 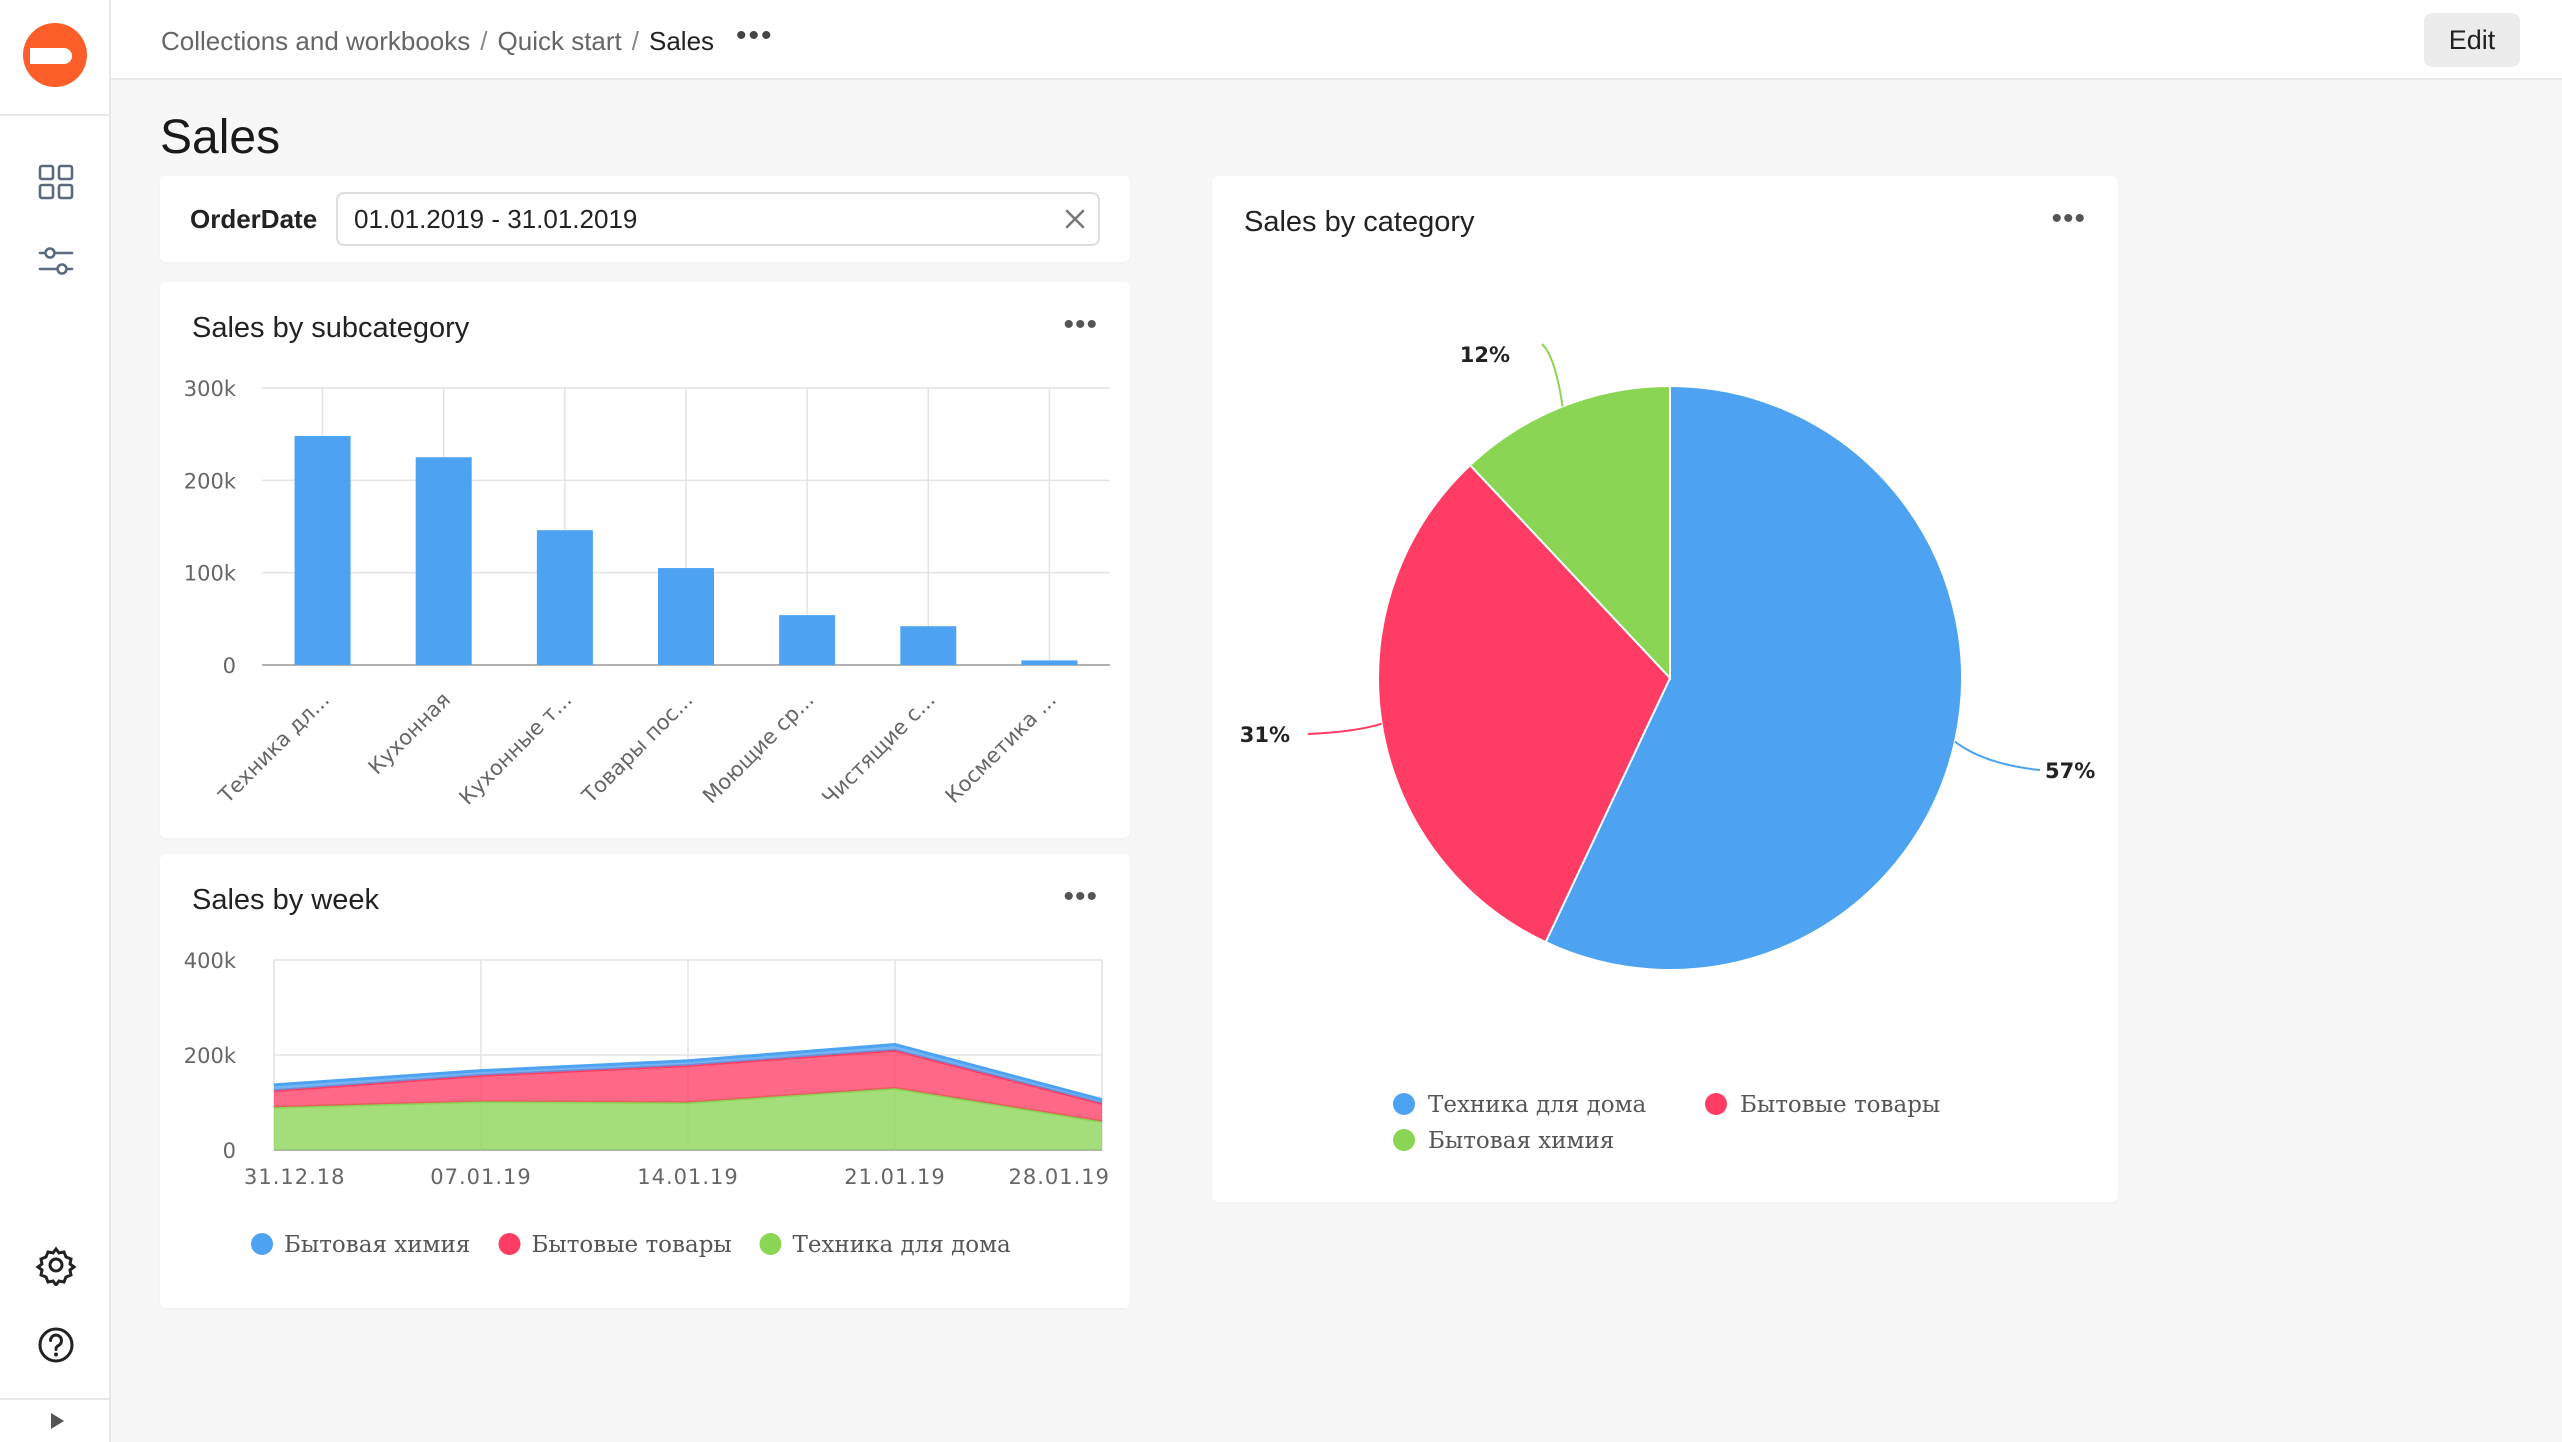 What do you see at coordinates (1080, 896) in the screenshot?
I see `week-more-button: •••` at bounding box center [1080, 896].